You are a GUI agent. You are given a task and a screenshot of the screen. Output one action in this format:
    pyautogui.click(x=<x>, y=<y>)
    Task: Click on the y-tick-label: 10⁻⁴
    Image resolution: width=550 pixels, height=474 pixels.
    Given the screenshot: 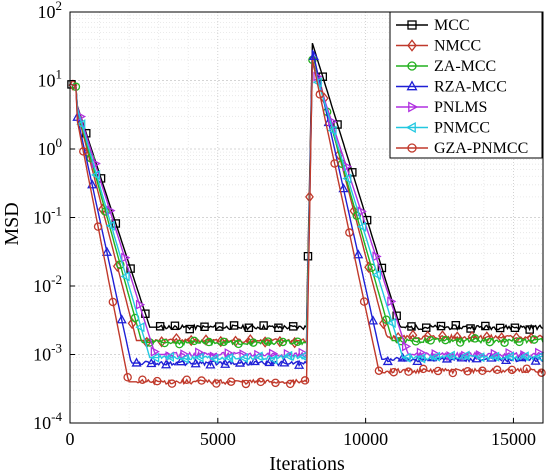 What is the action you would take?
    pyautogui.click(x=47, y=421)
    